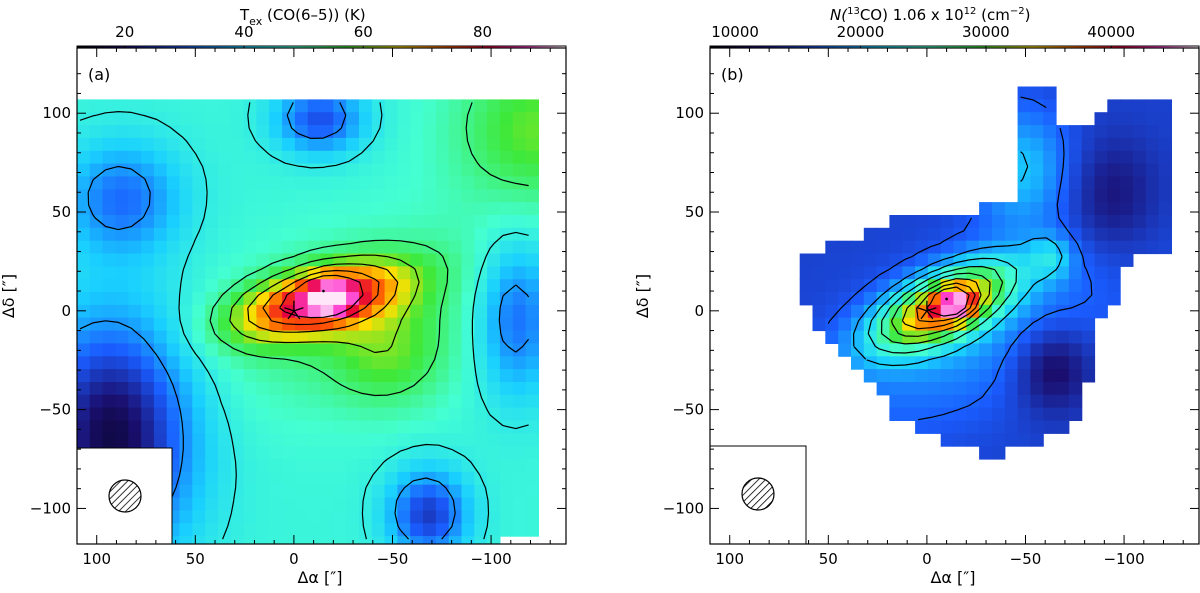 Image resolution: width=1200 pixels, height=593 pixels. Describe the element at coordinates (1111, 32) in the screenshot. I see `colorbar-tick-label: 40000` at that location.